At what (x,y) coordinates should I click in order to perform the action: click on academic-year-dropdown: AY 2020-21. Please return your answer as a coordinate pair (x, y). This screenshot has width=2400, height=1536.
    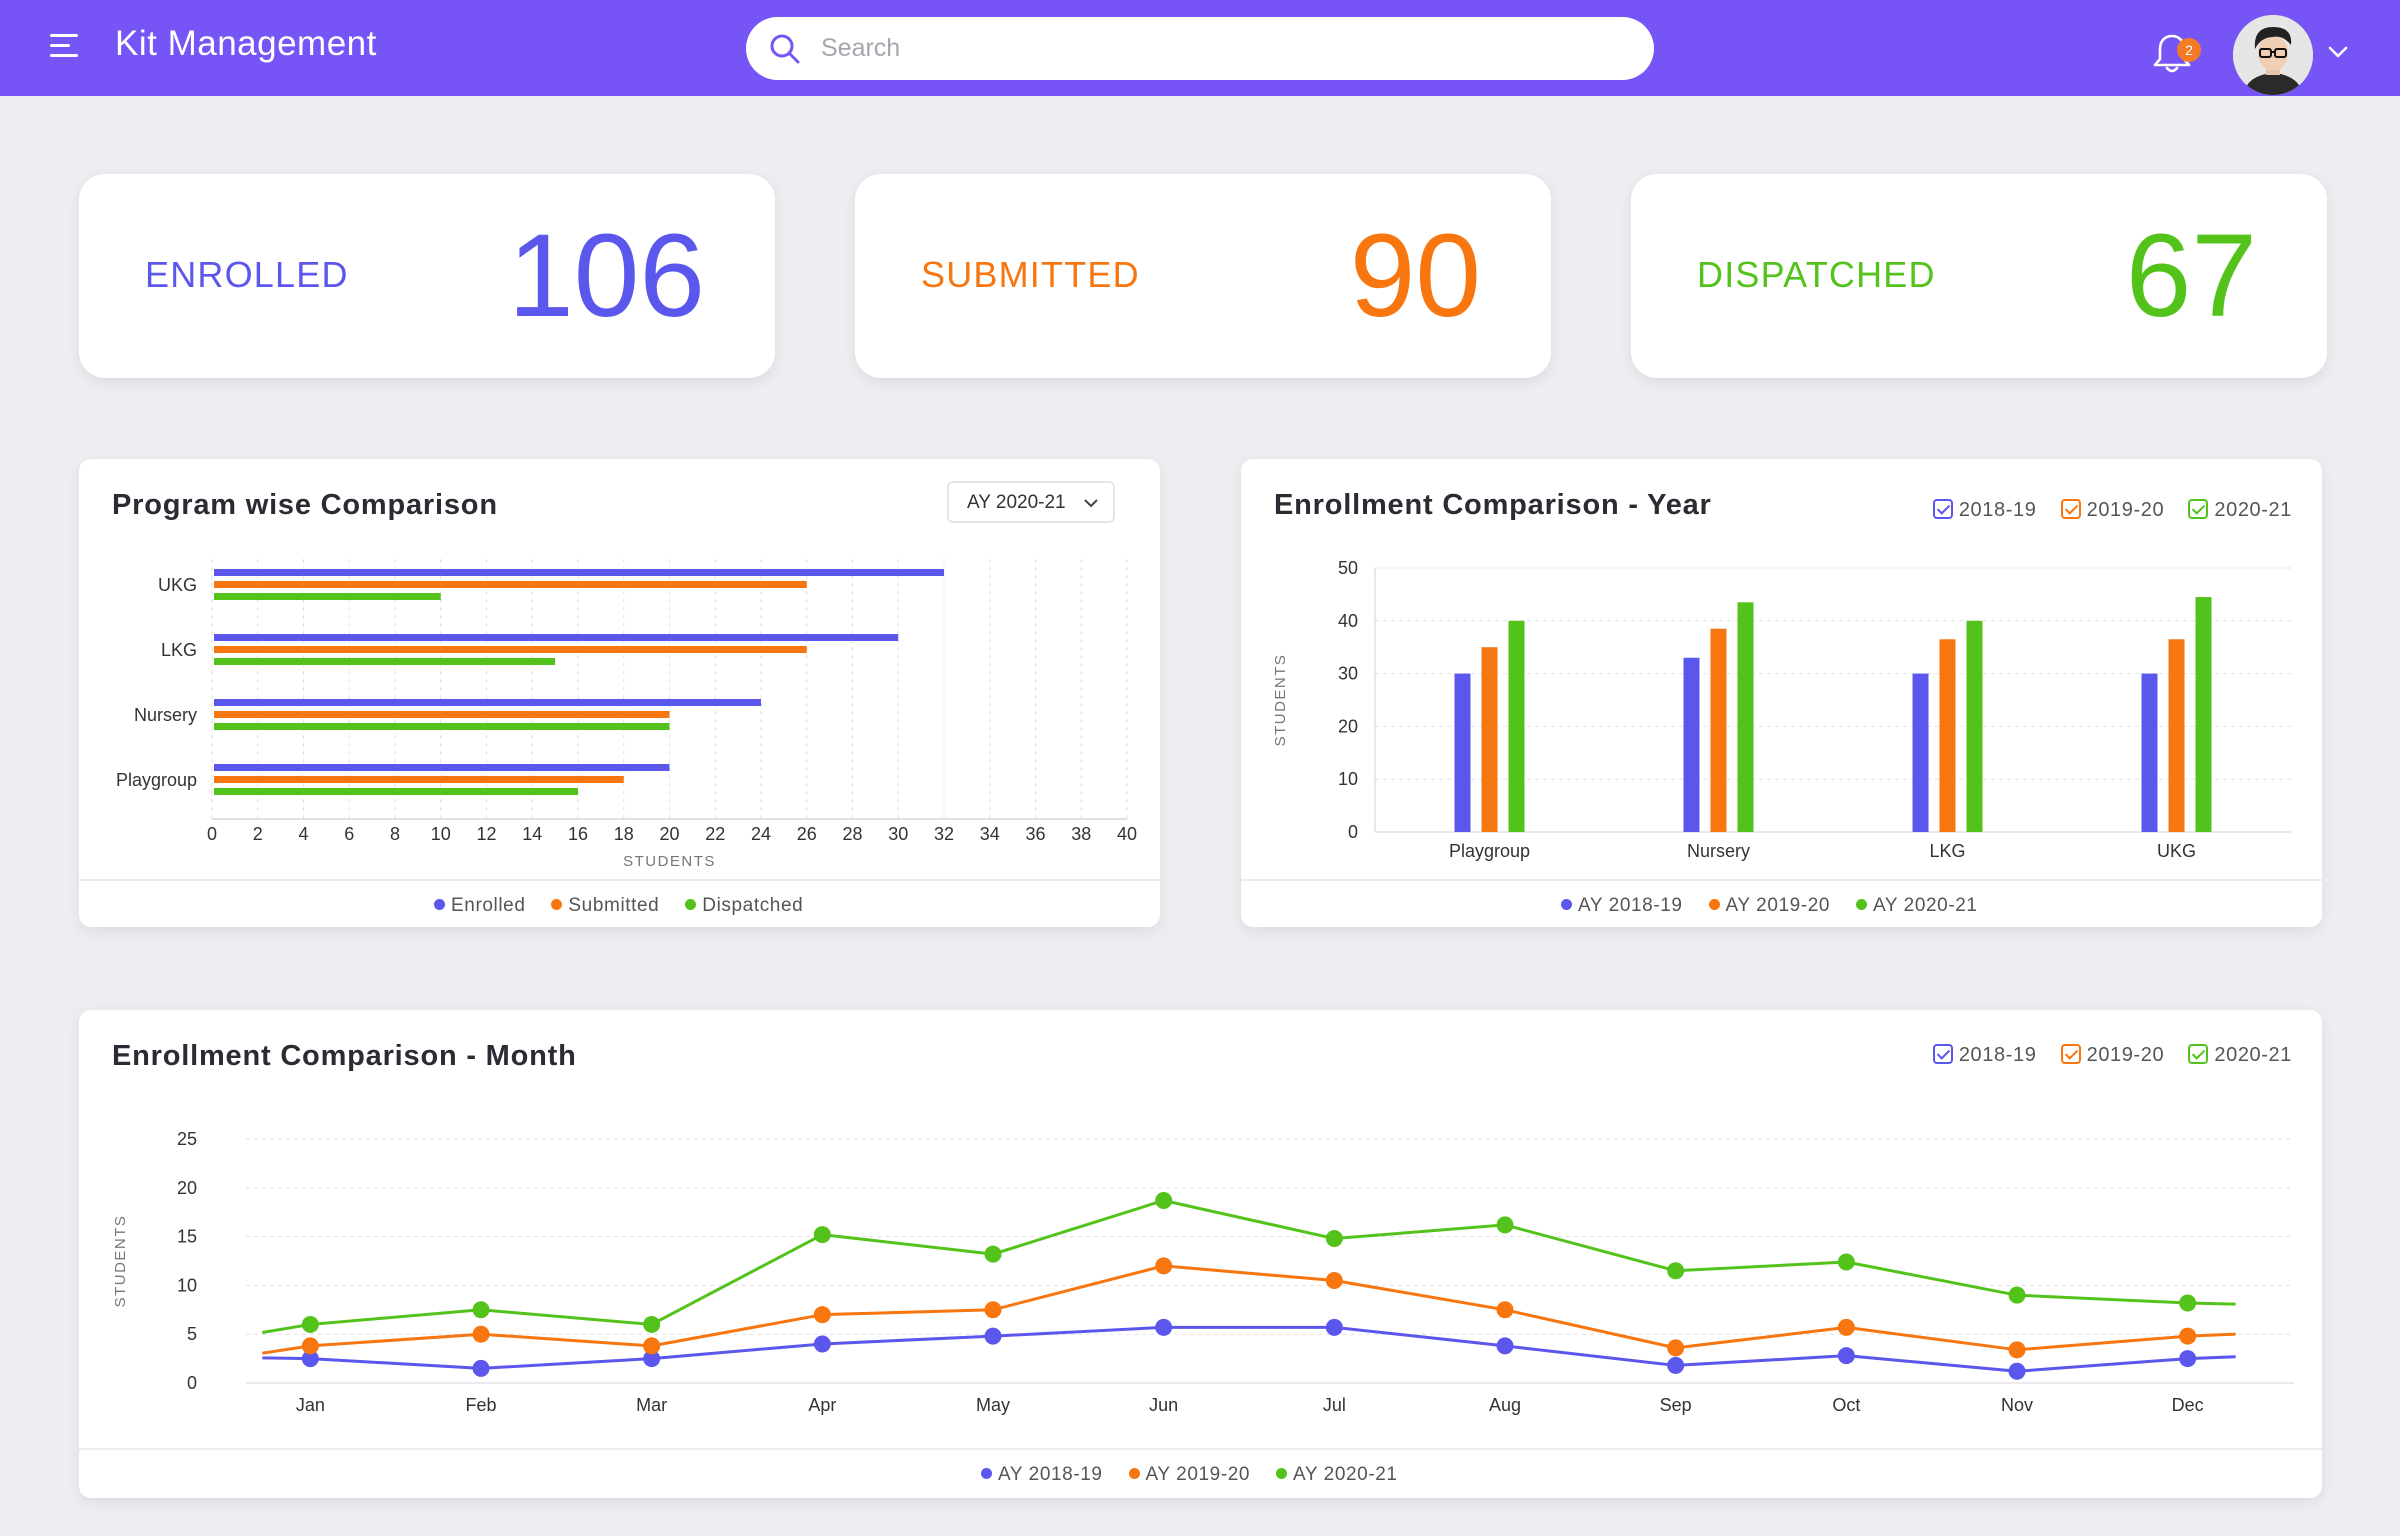
    Looking at the image, I should click on (1031, 502).